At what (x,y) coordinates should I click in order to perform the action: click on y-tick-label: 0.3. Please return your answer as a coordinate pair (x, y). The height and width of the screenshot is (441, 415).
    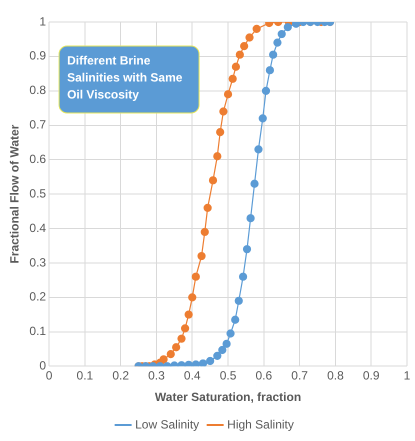
    Looking at the image, I should click on (37, 262).